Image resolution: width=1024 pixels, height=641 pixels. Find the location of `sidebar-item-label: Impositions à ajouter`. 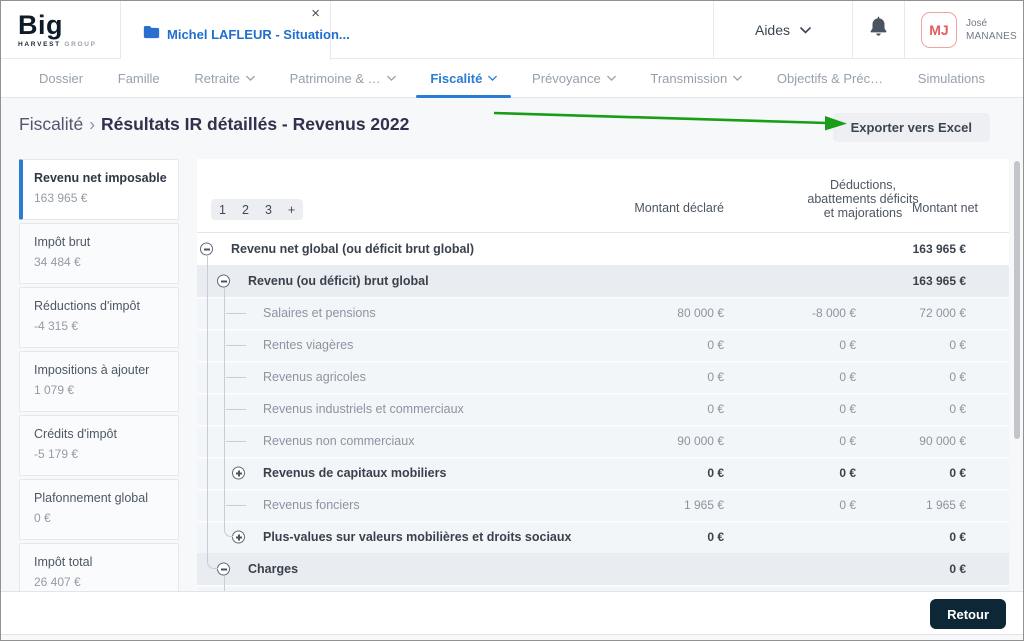

sidebar-item-label: Impositions à ajouter is located at coordinates (92, 370).